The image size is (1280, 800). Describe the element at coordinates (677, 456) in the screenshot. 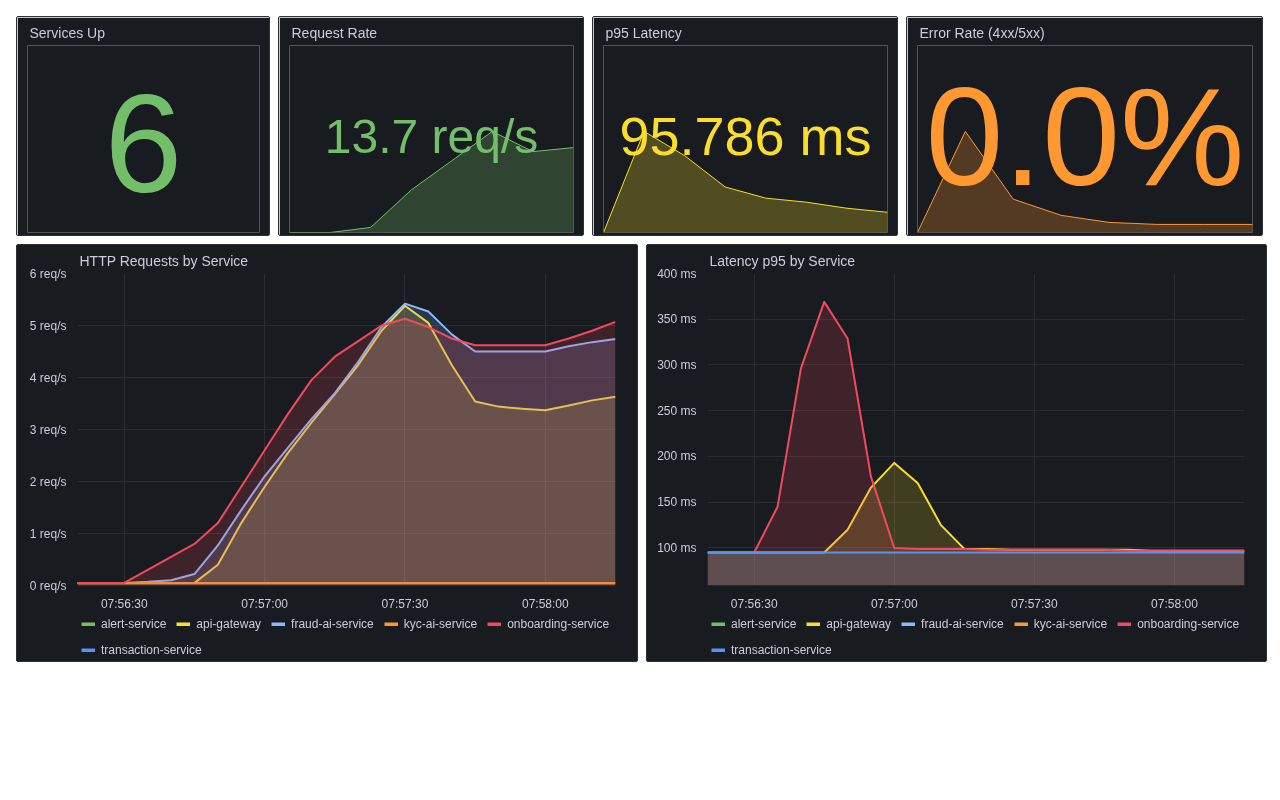

I see `y-tick-label: 200 ms` at that location.